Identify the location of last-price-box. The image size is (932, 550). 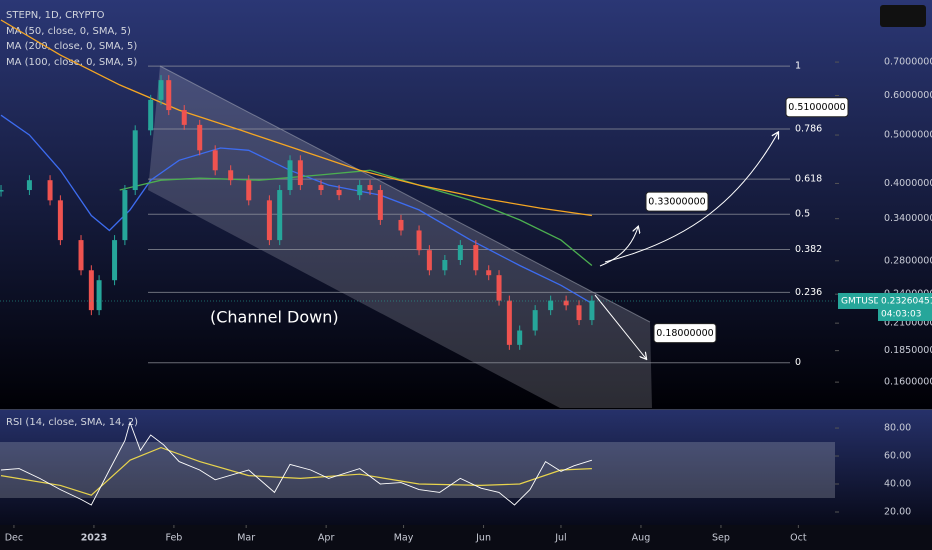
(905, 306).